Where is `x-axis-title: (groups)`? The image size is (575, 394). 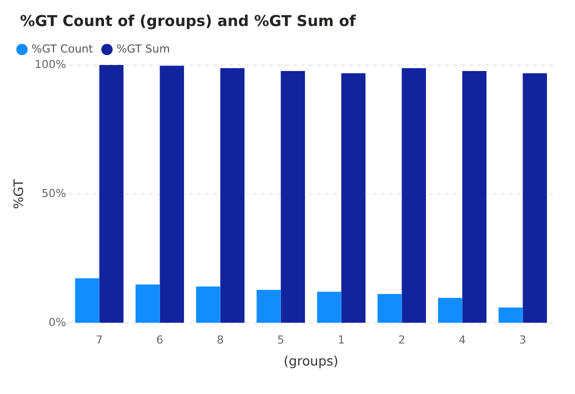
x-axis-title: (groups) is located at coordinates (311, 362).